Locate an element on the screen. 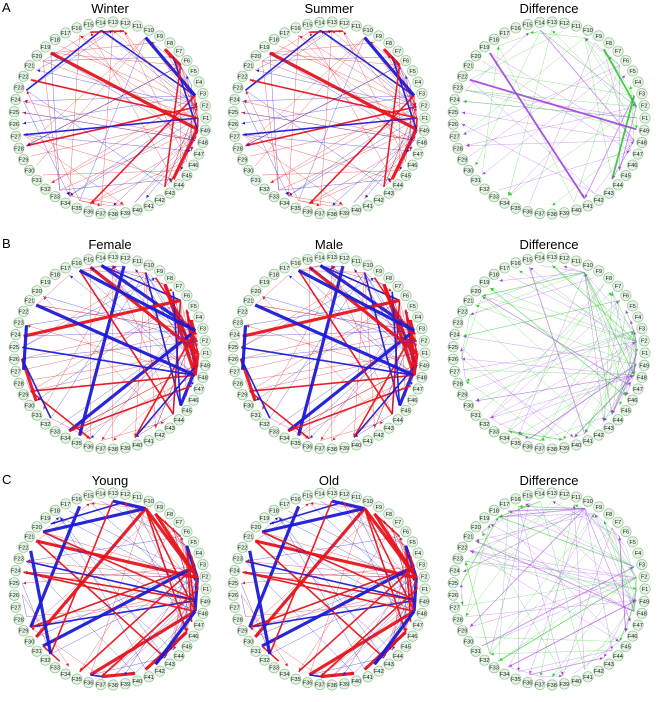 The image size is (659, 702). node-label: F13 is located at coordinates (113, 23).